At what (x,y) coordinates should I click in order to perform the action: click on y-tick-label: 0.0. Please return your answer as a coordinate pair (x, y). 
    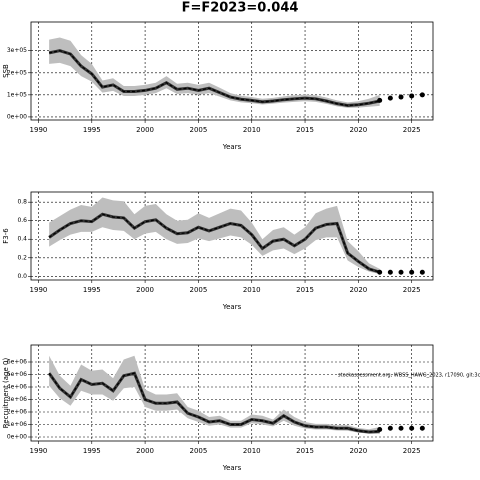
    Looking at the image, I should click on (22, 276).